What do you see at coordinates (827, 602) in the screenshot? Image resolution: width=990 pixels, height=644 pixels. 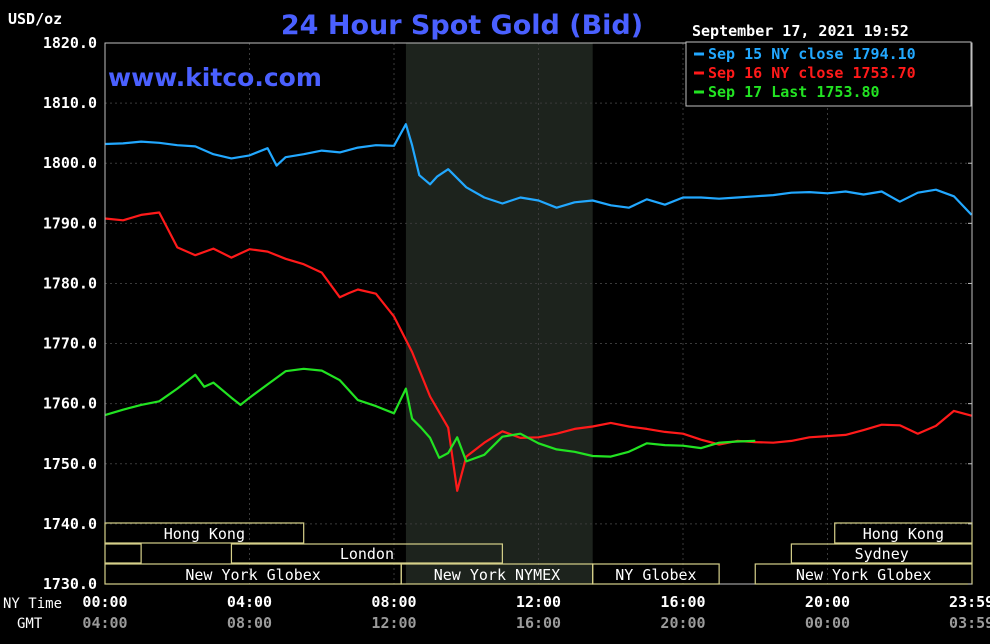 I see `x-tick-label-ny: 20:00` at bounding box center [827, 602].